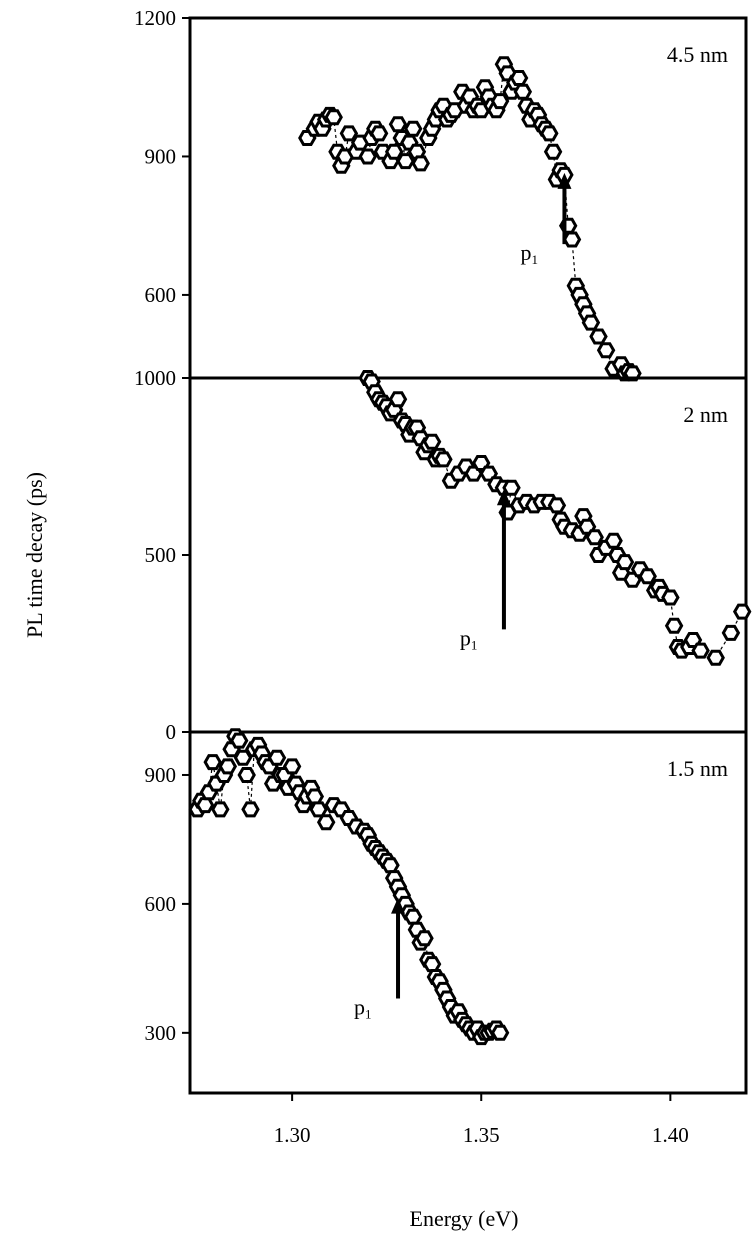 The width and height of the screenshot is (754, 1243). Describe the element at coordinates (697, 54) in the screenshot. I see `panel-label: 4.5 nm` at that location.